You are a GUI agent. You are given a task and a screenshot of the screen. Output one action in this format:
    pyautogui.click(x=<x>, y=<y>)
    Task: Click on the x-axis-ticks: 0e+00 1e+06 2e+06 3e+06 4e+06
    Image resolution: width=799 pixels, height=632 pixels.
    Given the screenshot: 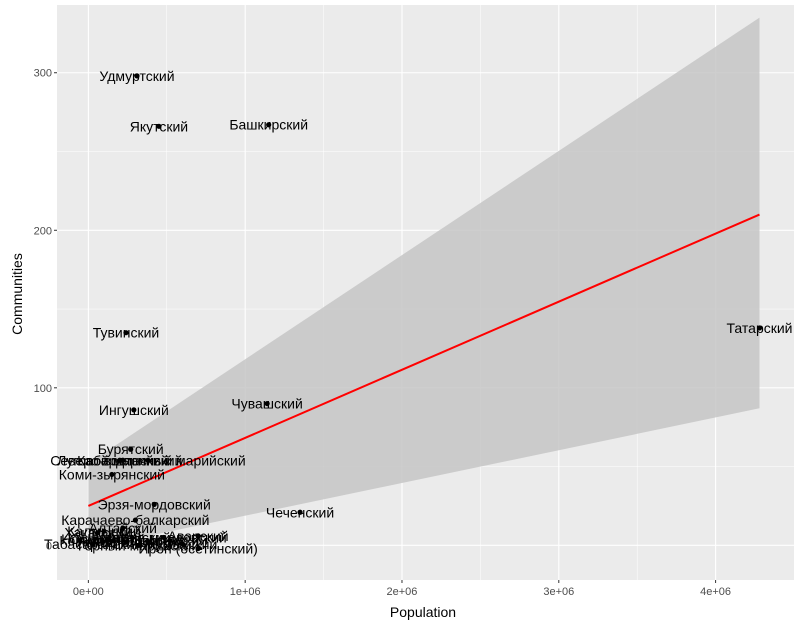 What is the action you would take?
    pyautogui.click(x=402, y=589)
    